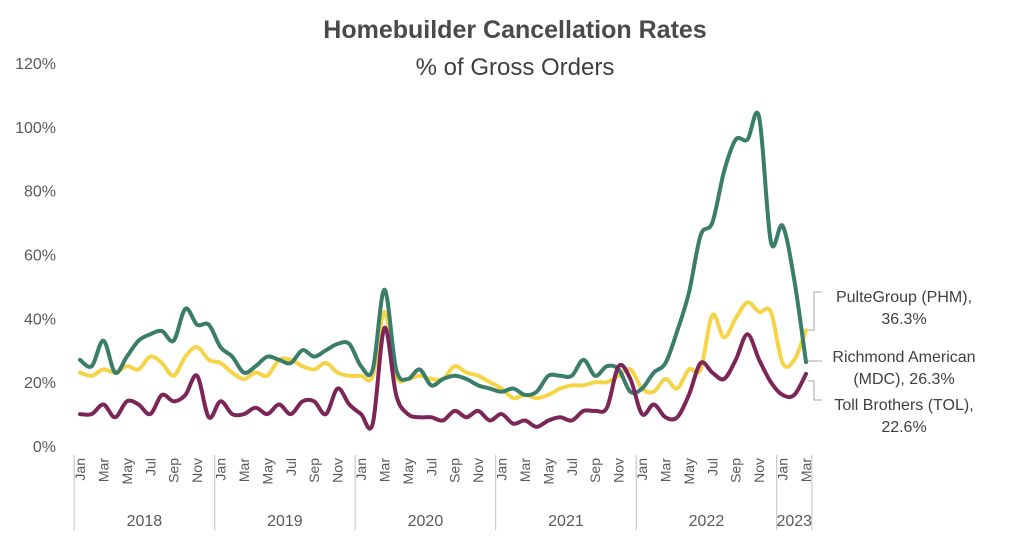 This screenshot has height=536, width=1030. Describe the element at coordinates (904, 297) in the screenshot. I see `end-label-name: PulteGroup (PHM),` at that location.